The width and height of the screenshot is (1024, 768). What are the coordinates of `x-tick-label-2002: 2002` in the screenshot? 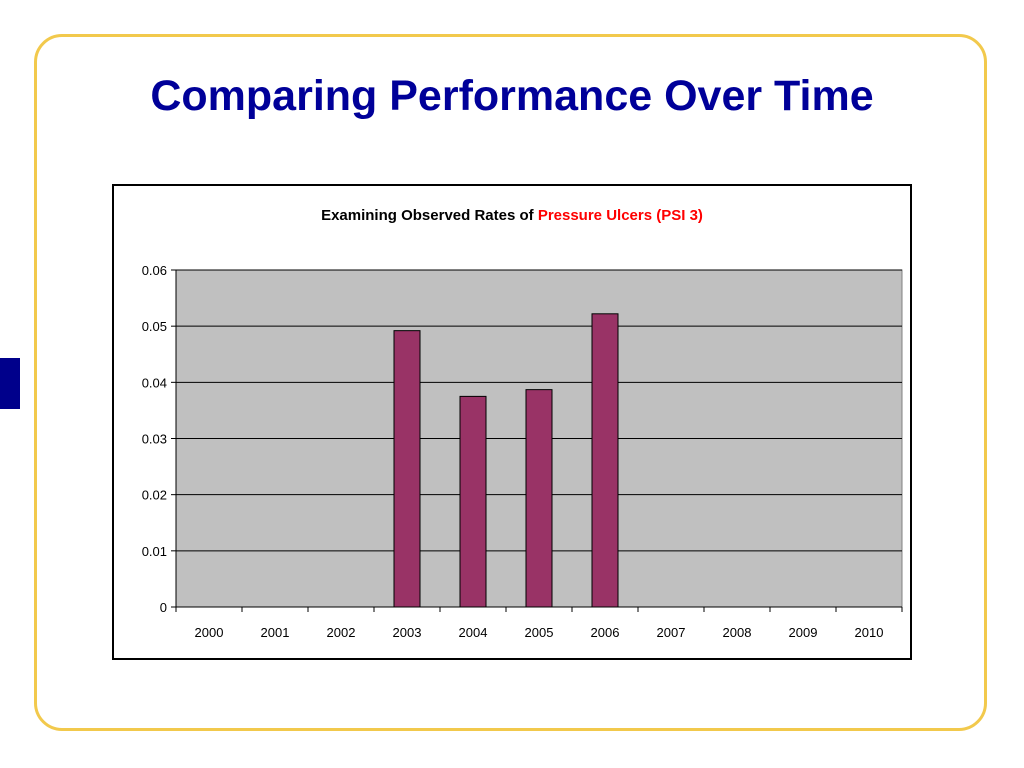 It's located at (341, 632).